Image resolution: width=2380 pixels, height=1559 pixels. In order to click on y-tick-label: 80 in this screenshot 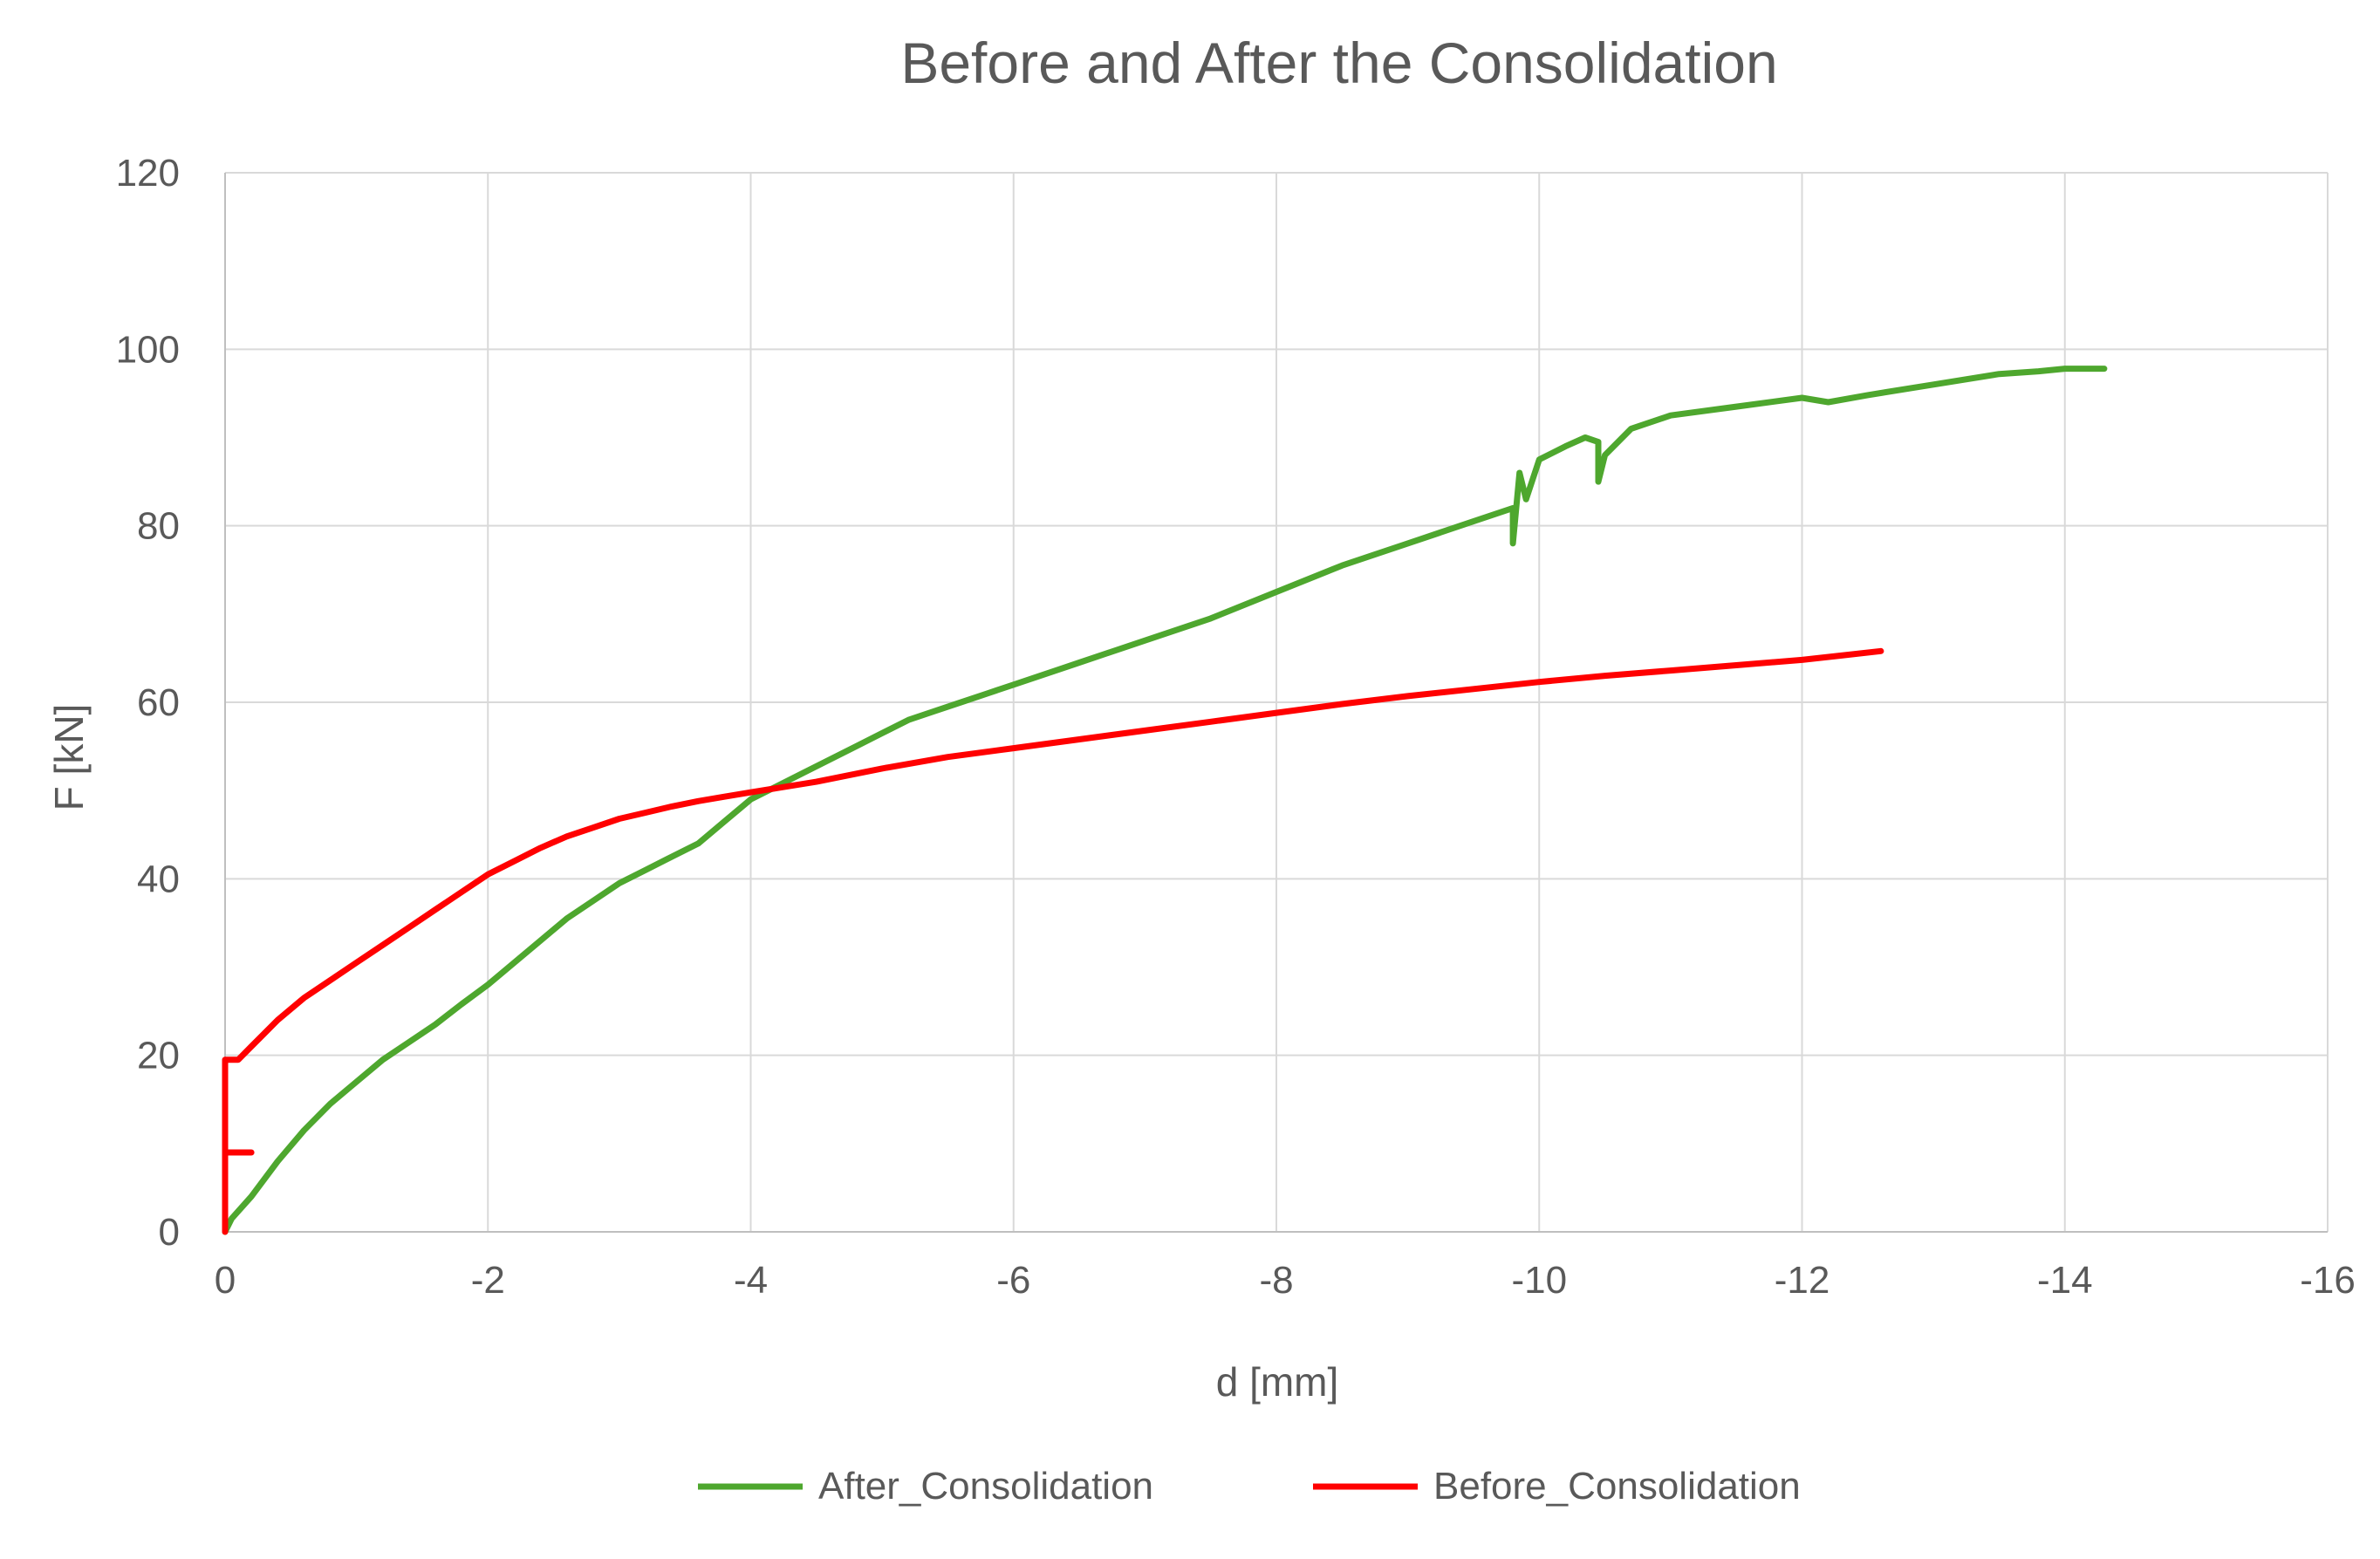, I will do `click(158, 526)`.